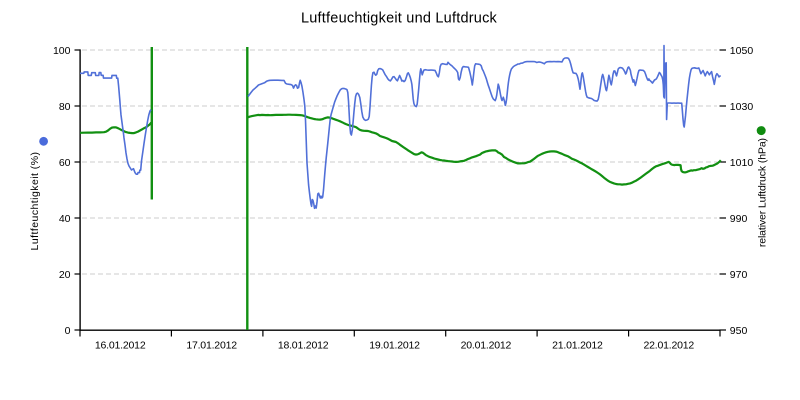 The height and width of the screenshot is (400, 800). Describe the element at coordinates (303, 346) in the screenshot. I see `svg-text: 18.01.2012` at that location.